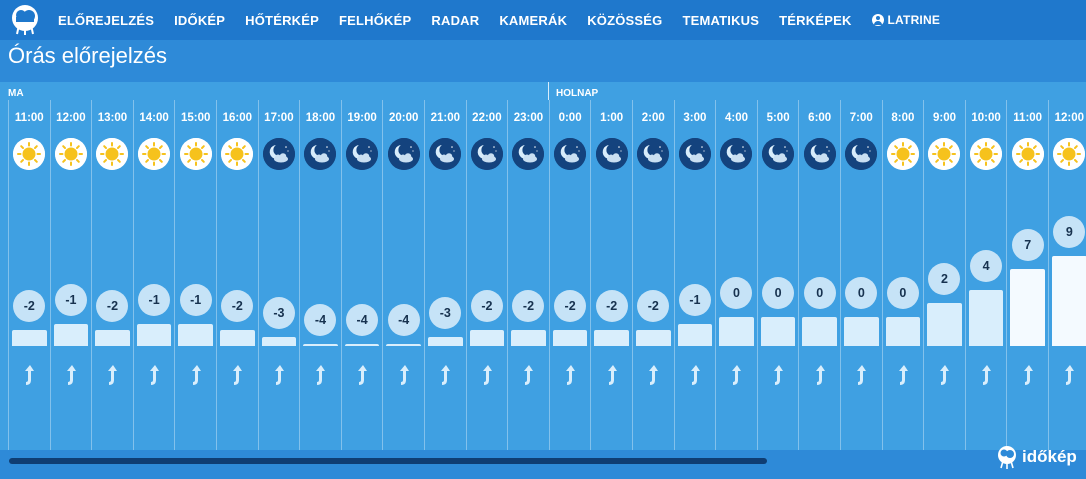 The width and height of the screenshot is (1086, 479). Describe the element at coordinates (200, 20) in the screenshot. I see `nav-item-idokep: IDŐKÉP` at that location.